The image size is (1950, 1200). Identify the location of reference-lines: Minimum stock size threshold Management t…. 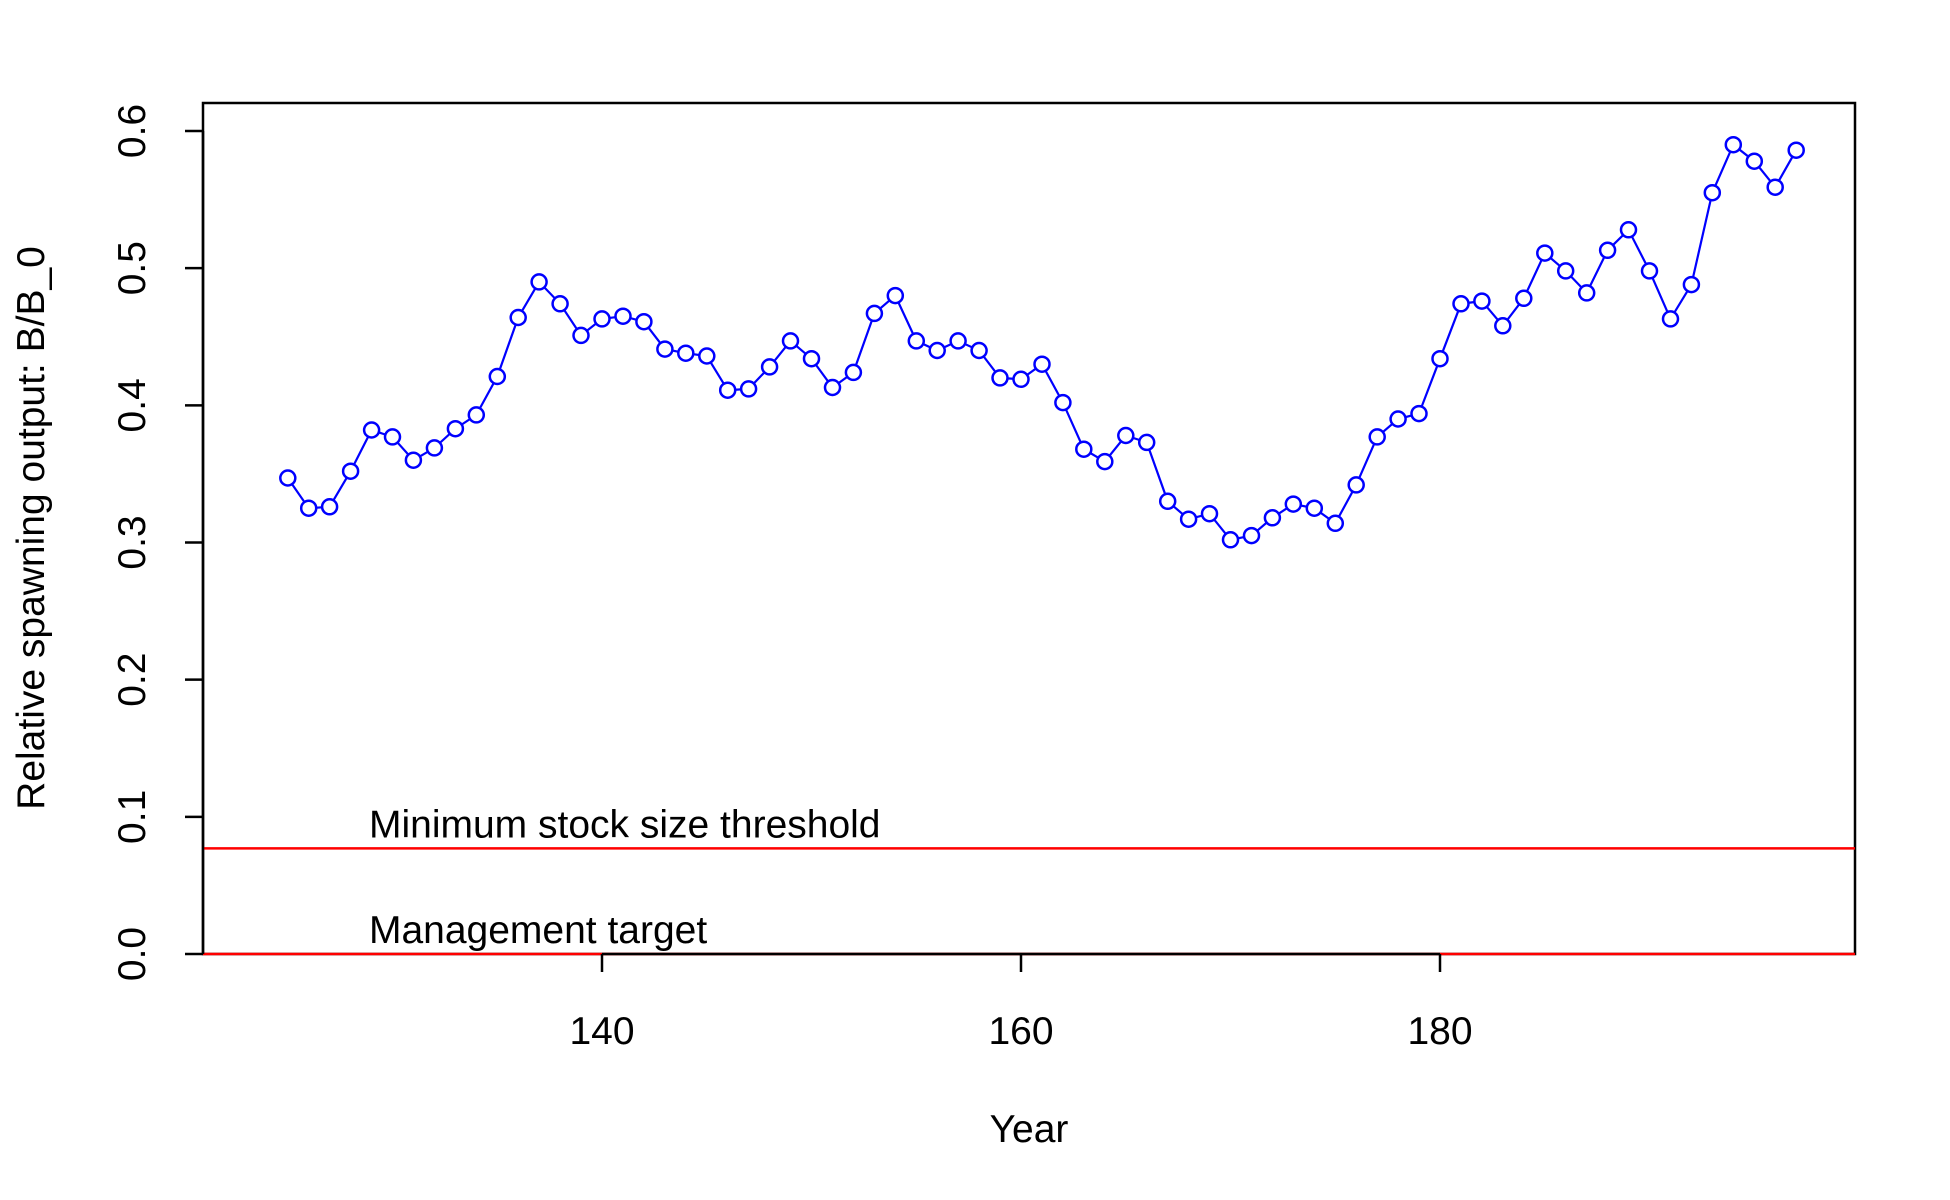
(1029, 879).